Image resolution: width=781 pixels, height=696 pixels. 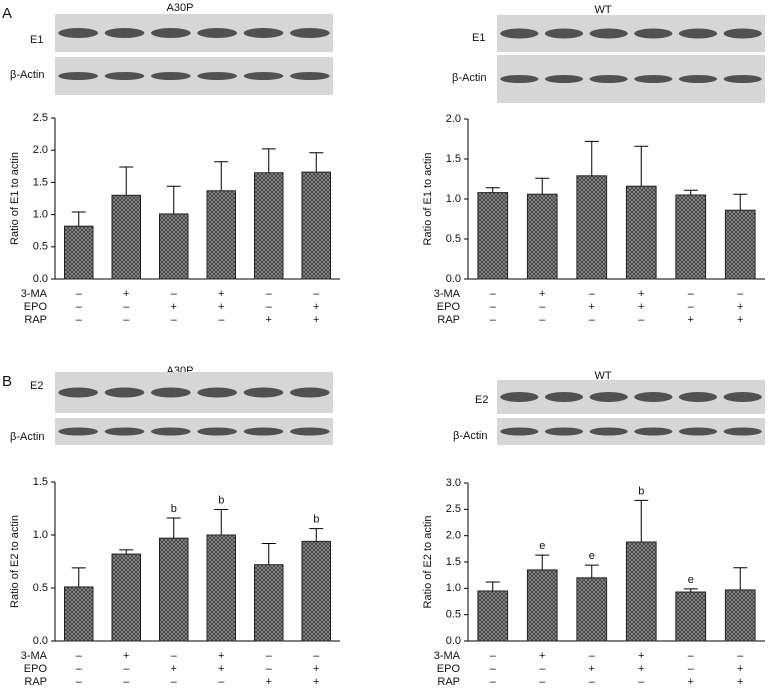 What do you see at coordinates (453, 483) in the screenshot?
I see `y-tick-label: 3.0` at bounding box center [453, 483].